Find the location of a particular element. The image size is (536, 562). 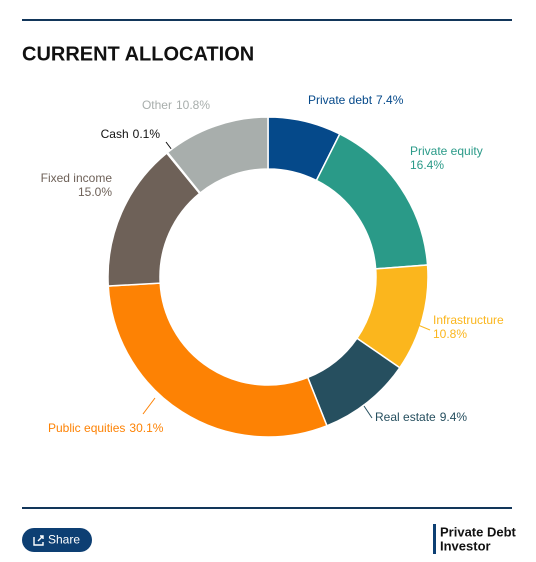

segment-label: Other 10.8% is located at coordinates (176, 105).